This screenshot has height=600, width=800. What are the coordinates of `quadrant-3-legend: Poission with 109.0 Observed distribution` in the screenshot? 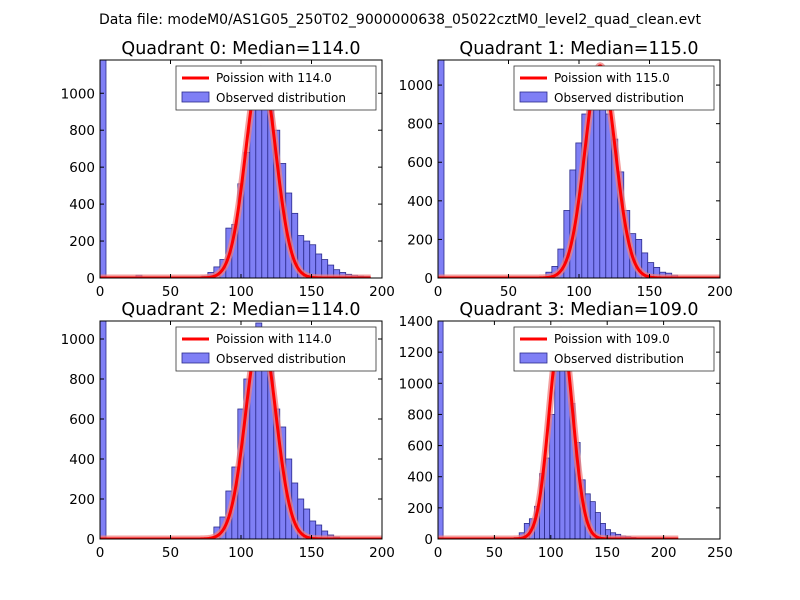 It's located at (614, 349).